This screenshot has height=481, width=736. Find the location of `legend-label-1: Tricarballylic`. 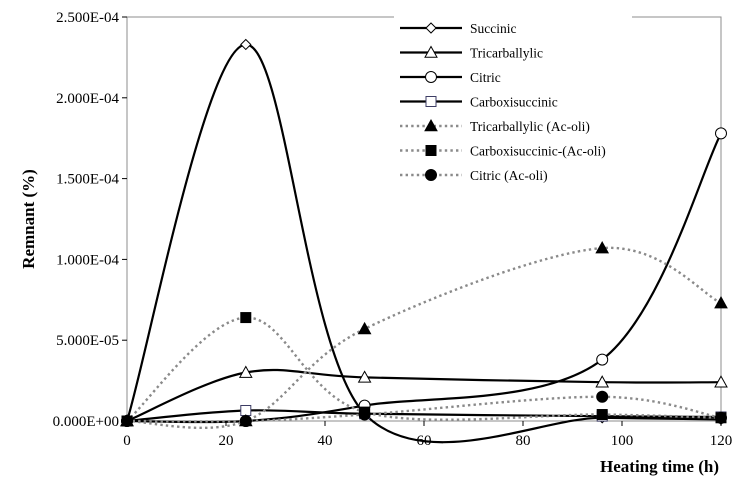

legend-label-1: Tricarballylic is located at coordinates (506, 53).